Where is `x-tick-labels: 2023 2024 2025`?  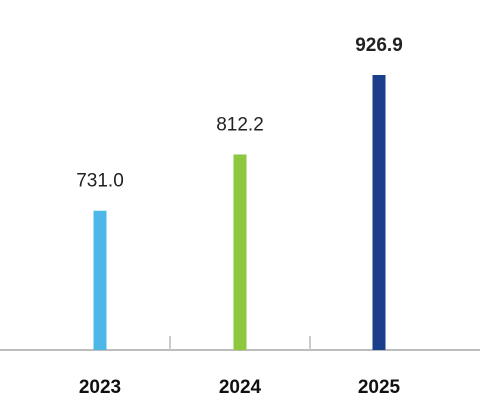
x-tick-labels: 2023 2024 2025 is located at coordinates (240, 387).